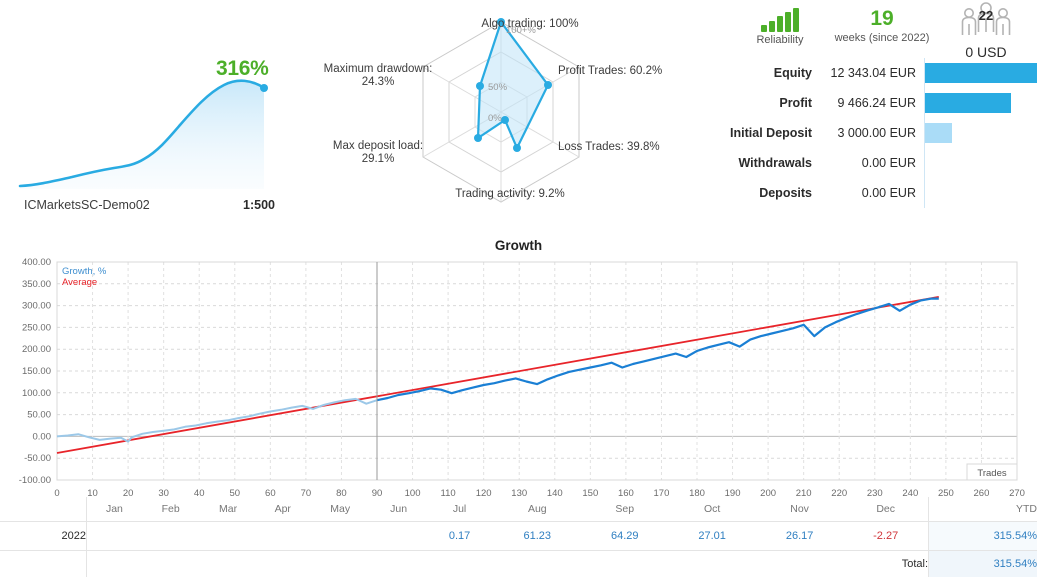  What do you see at coordinates (399, 509) in the screenshot?
I see `th-jun: Jun` at bounding box center [399, 509].